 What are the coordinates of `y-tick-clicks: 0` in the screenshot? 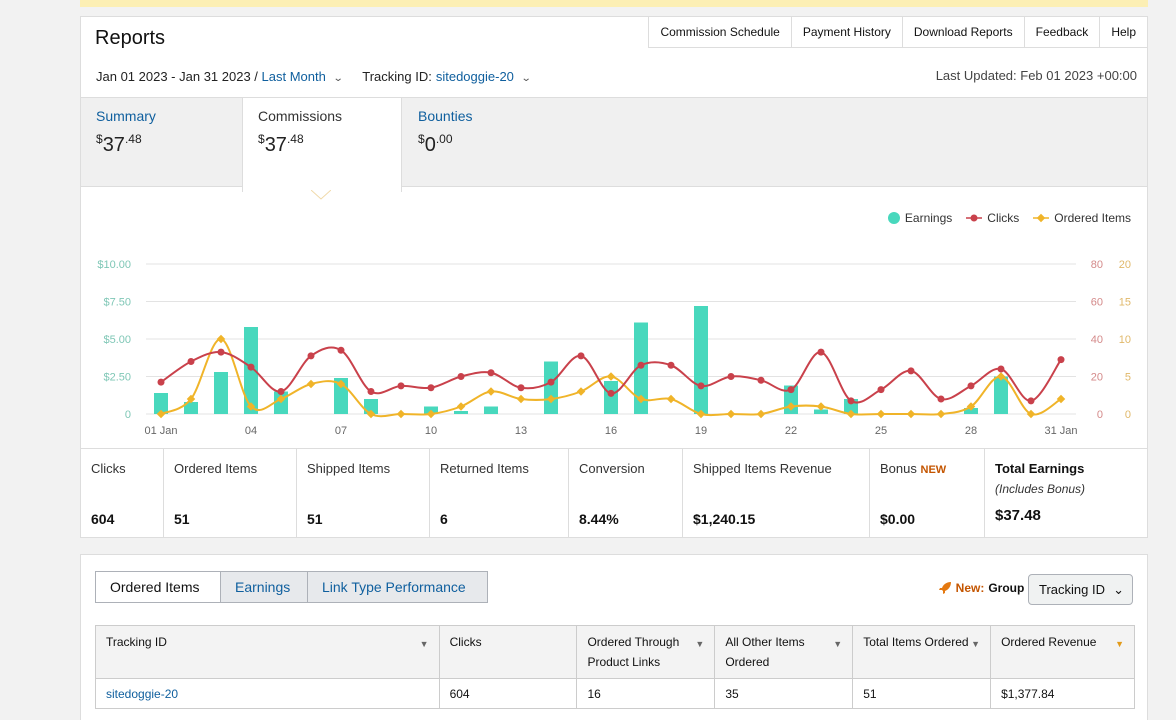 It's located at (1100, 415).